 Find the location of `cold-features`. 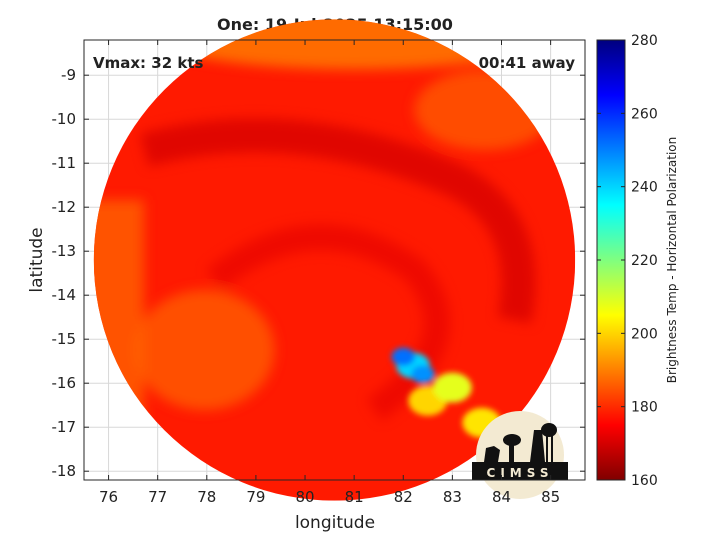

cold-features is located at coordinates (446, 392).